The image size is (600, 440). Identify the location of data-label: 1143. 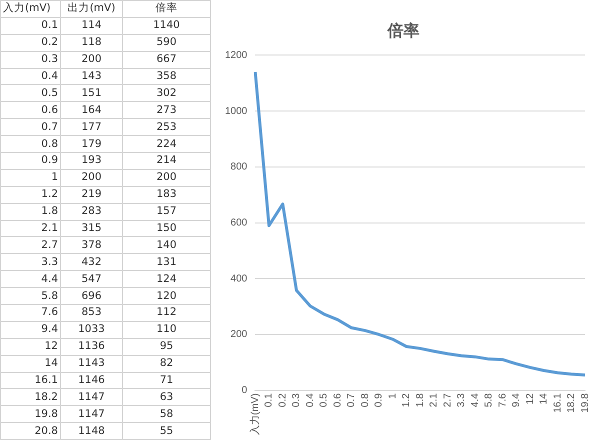
(91, 363).